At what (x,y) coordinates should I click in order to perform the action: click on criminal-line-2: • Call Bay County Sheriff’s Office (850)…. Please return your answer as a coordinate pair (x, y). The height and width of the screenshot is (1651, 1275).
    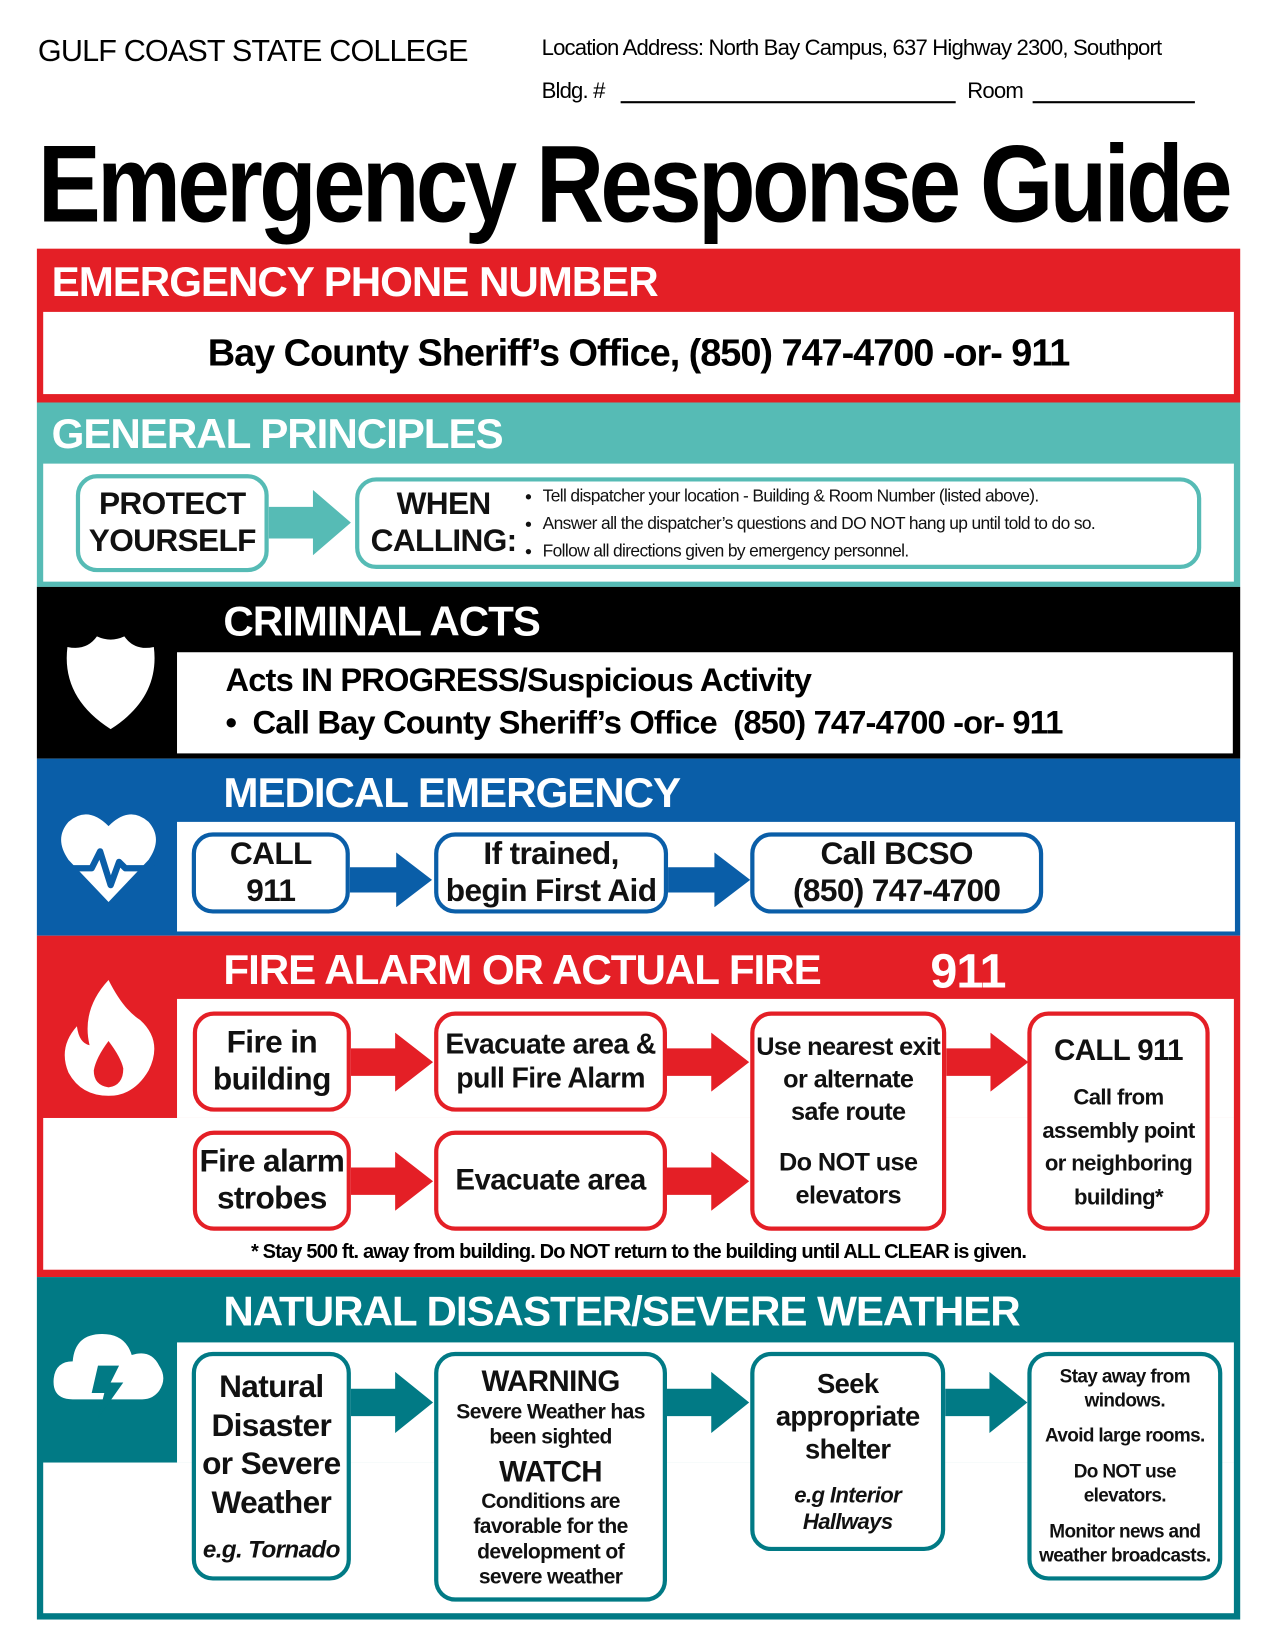
    Looking at the image, I should click on (644, 722).